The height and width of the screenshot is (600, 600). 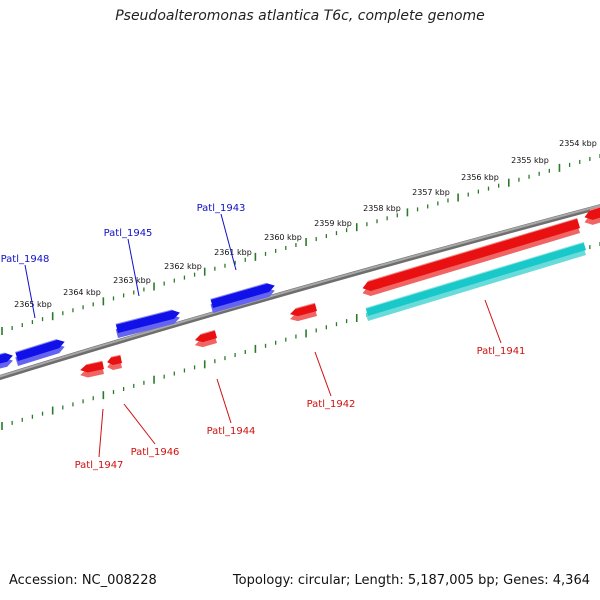 I want to click on ruler-label: 2362 kbp, so click(x=183, y=266).